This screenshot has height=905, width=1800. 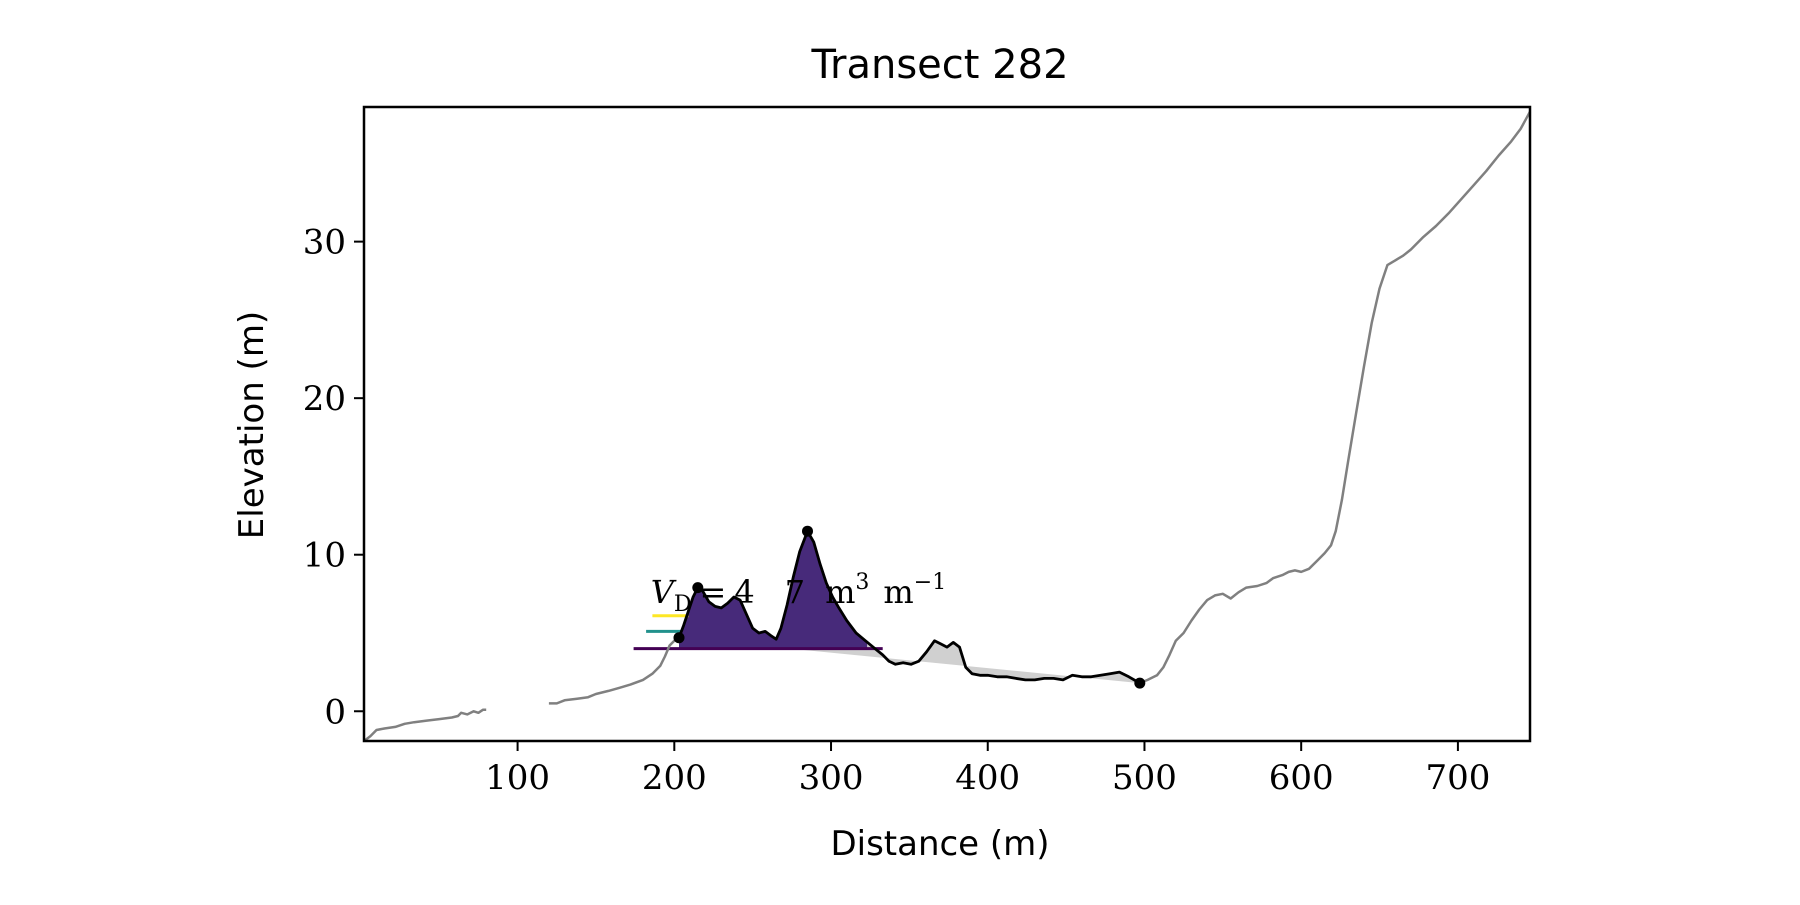 I want to click on volume-annotation: VD = 4 7 m3 m−1, so click(x=798, y=593).